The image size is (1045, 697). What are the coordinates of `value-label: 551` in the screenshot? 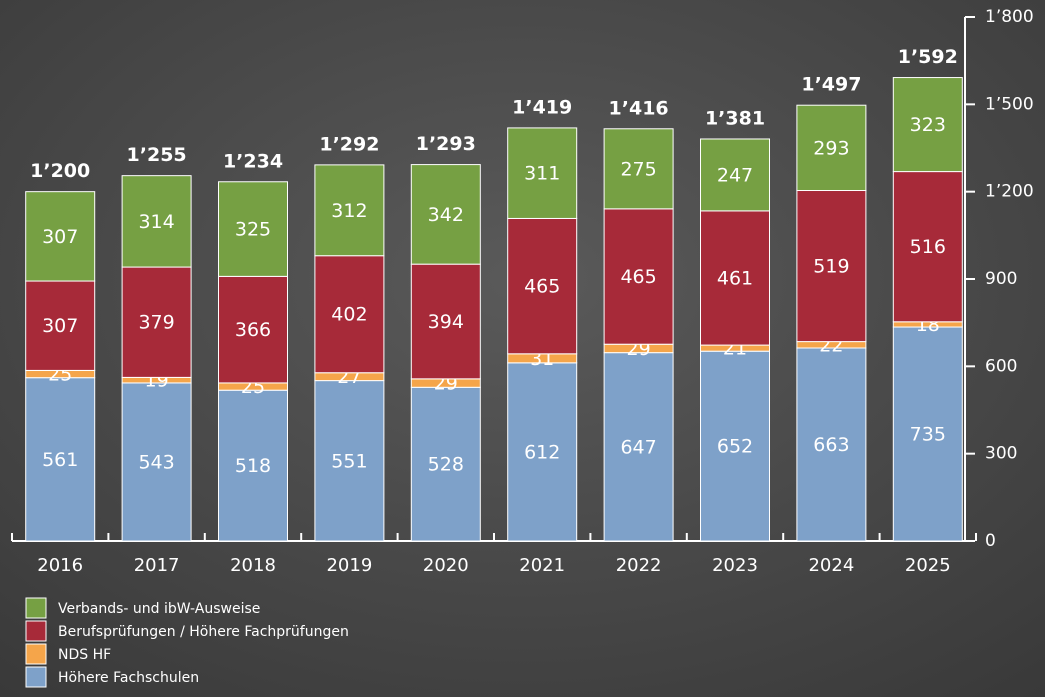 It's located at (349, 461).